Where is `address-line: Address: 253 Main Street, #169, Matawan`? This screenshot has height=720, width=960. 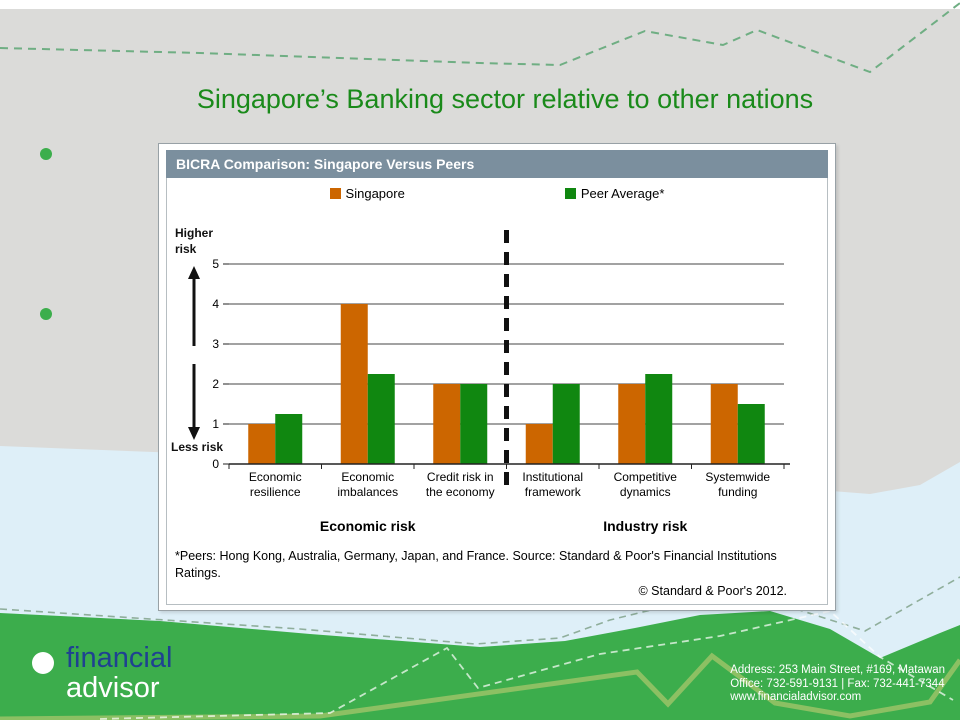
address-line: Address: 253 Main Street, #169, Matawan is located at coordinates (837, 670).